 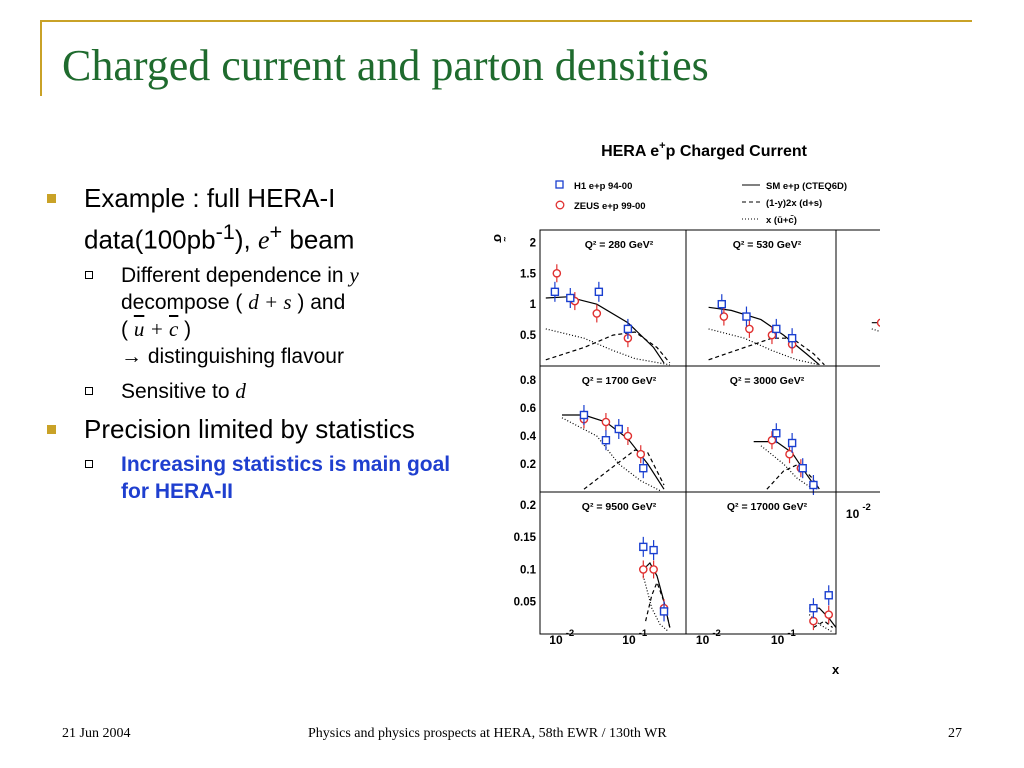 I want to click on legend-entry: ZEUS e+p 99-00, so click(x=610, y=206).